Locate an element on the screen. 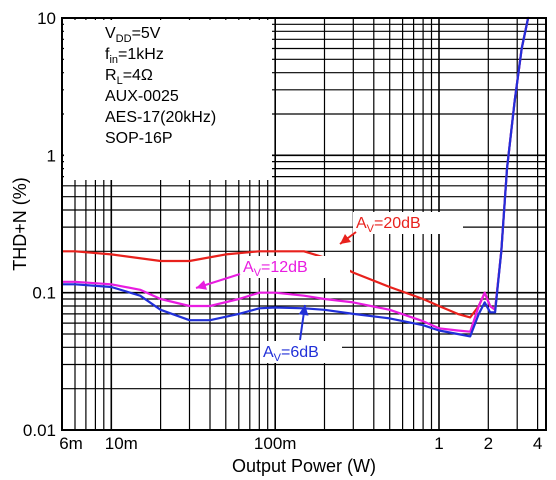 This screenshot has height=480, width=556. series-arrowhead-20db is located at coordinates (345, 239).